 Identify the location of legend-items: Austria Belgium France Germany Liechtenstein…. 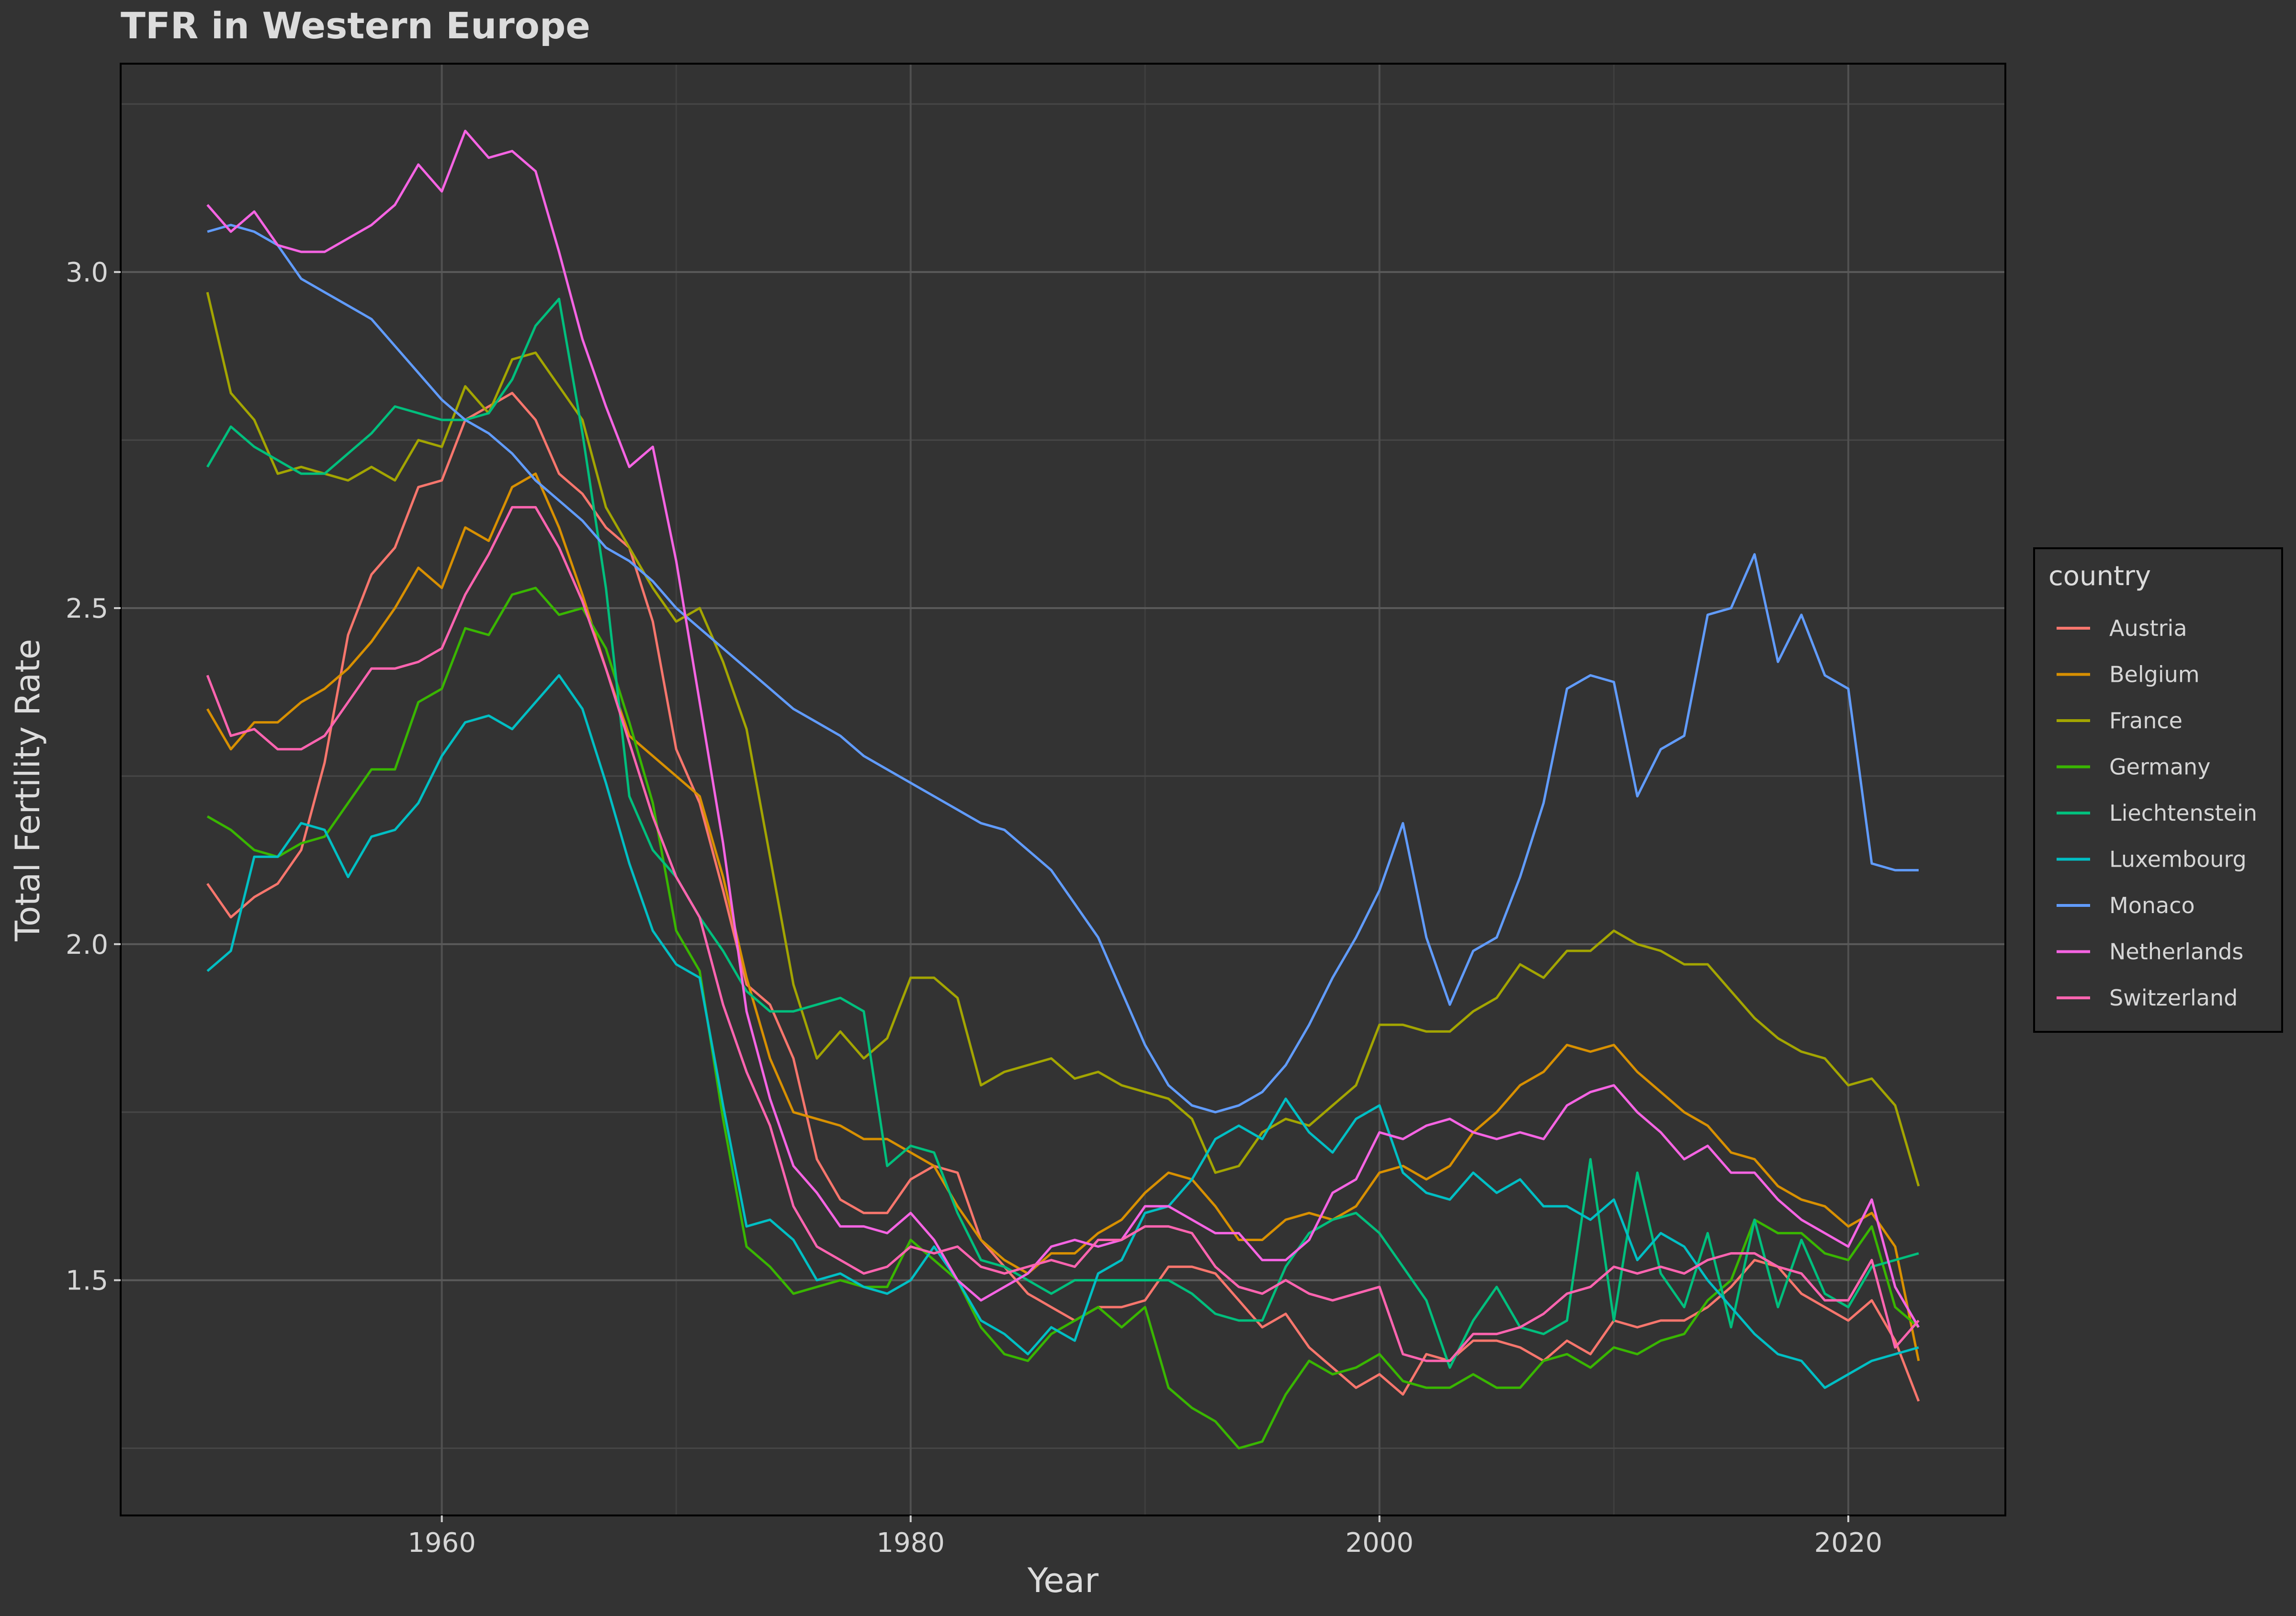
(2157, 813).